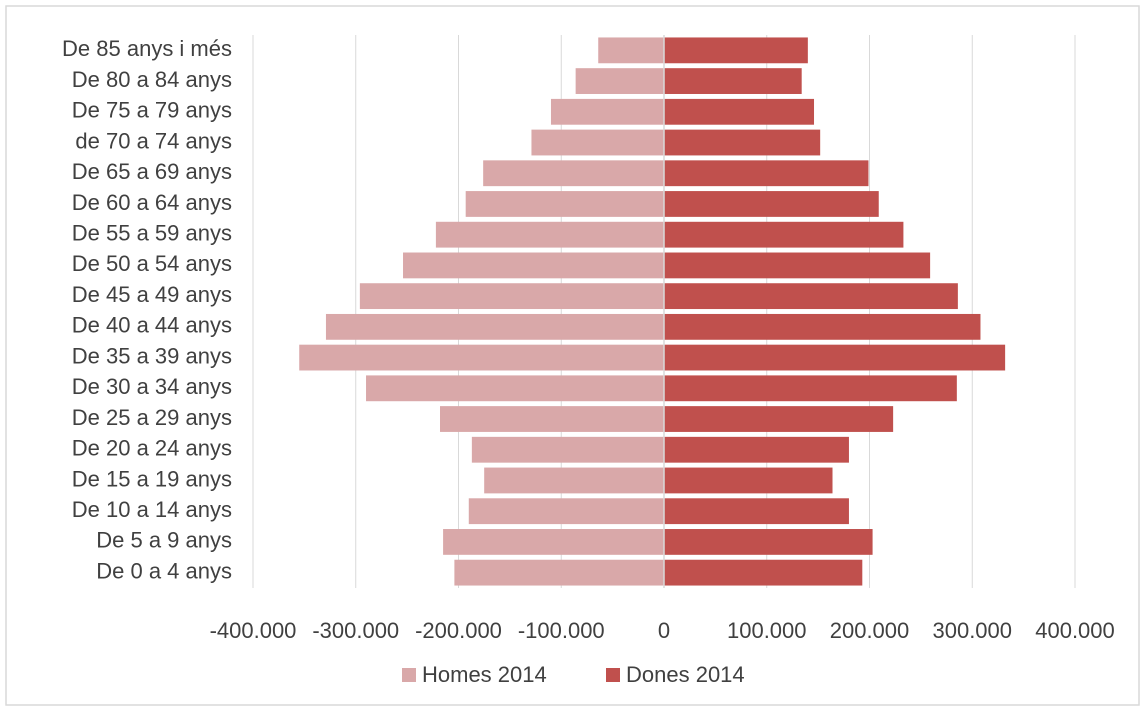 Image resolution: width=1145 pixels, height=711 pixels. Describe the element at coordinates (972, 630) in the screenshot. I see `x-tick-label: 300.000` at that location.